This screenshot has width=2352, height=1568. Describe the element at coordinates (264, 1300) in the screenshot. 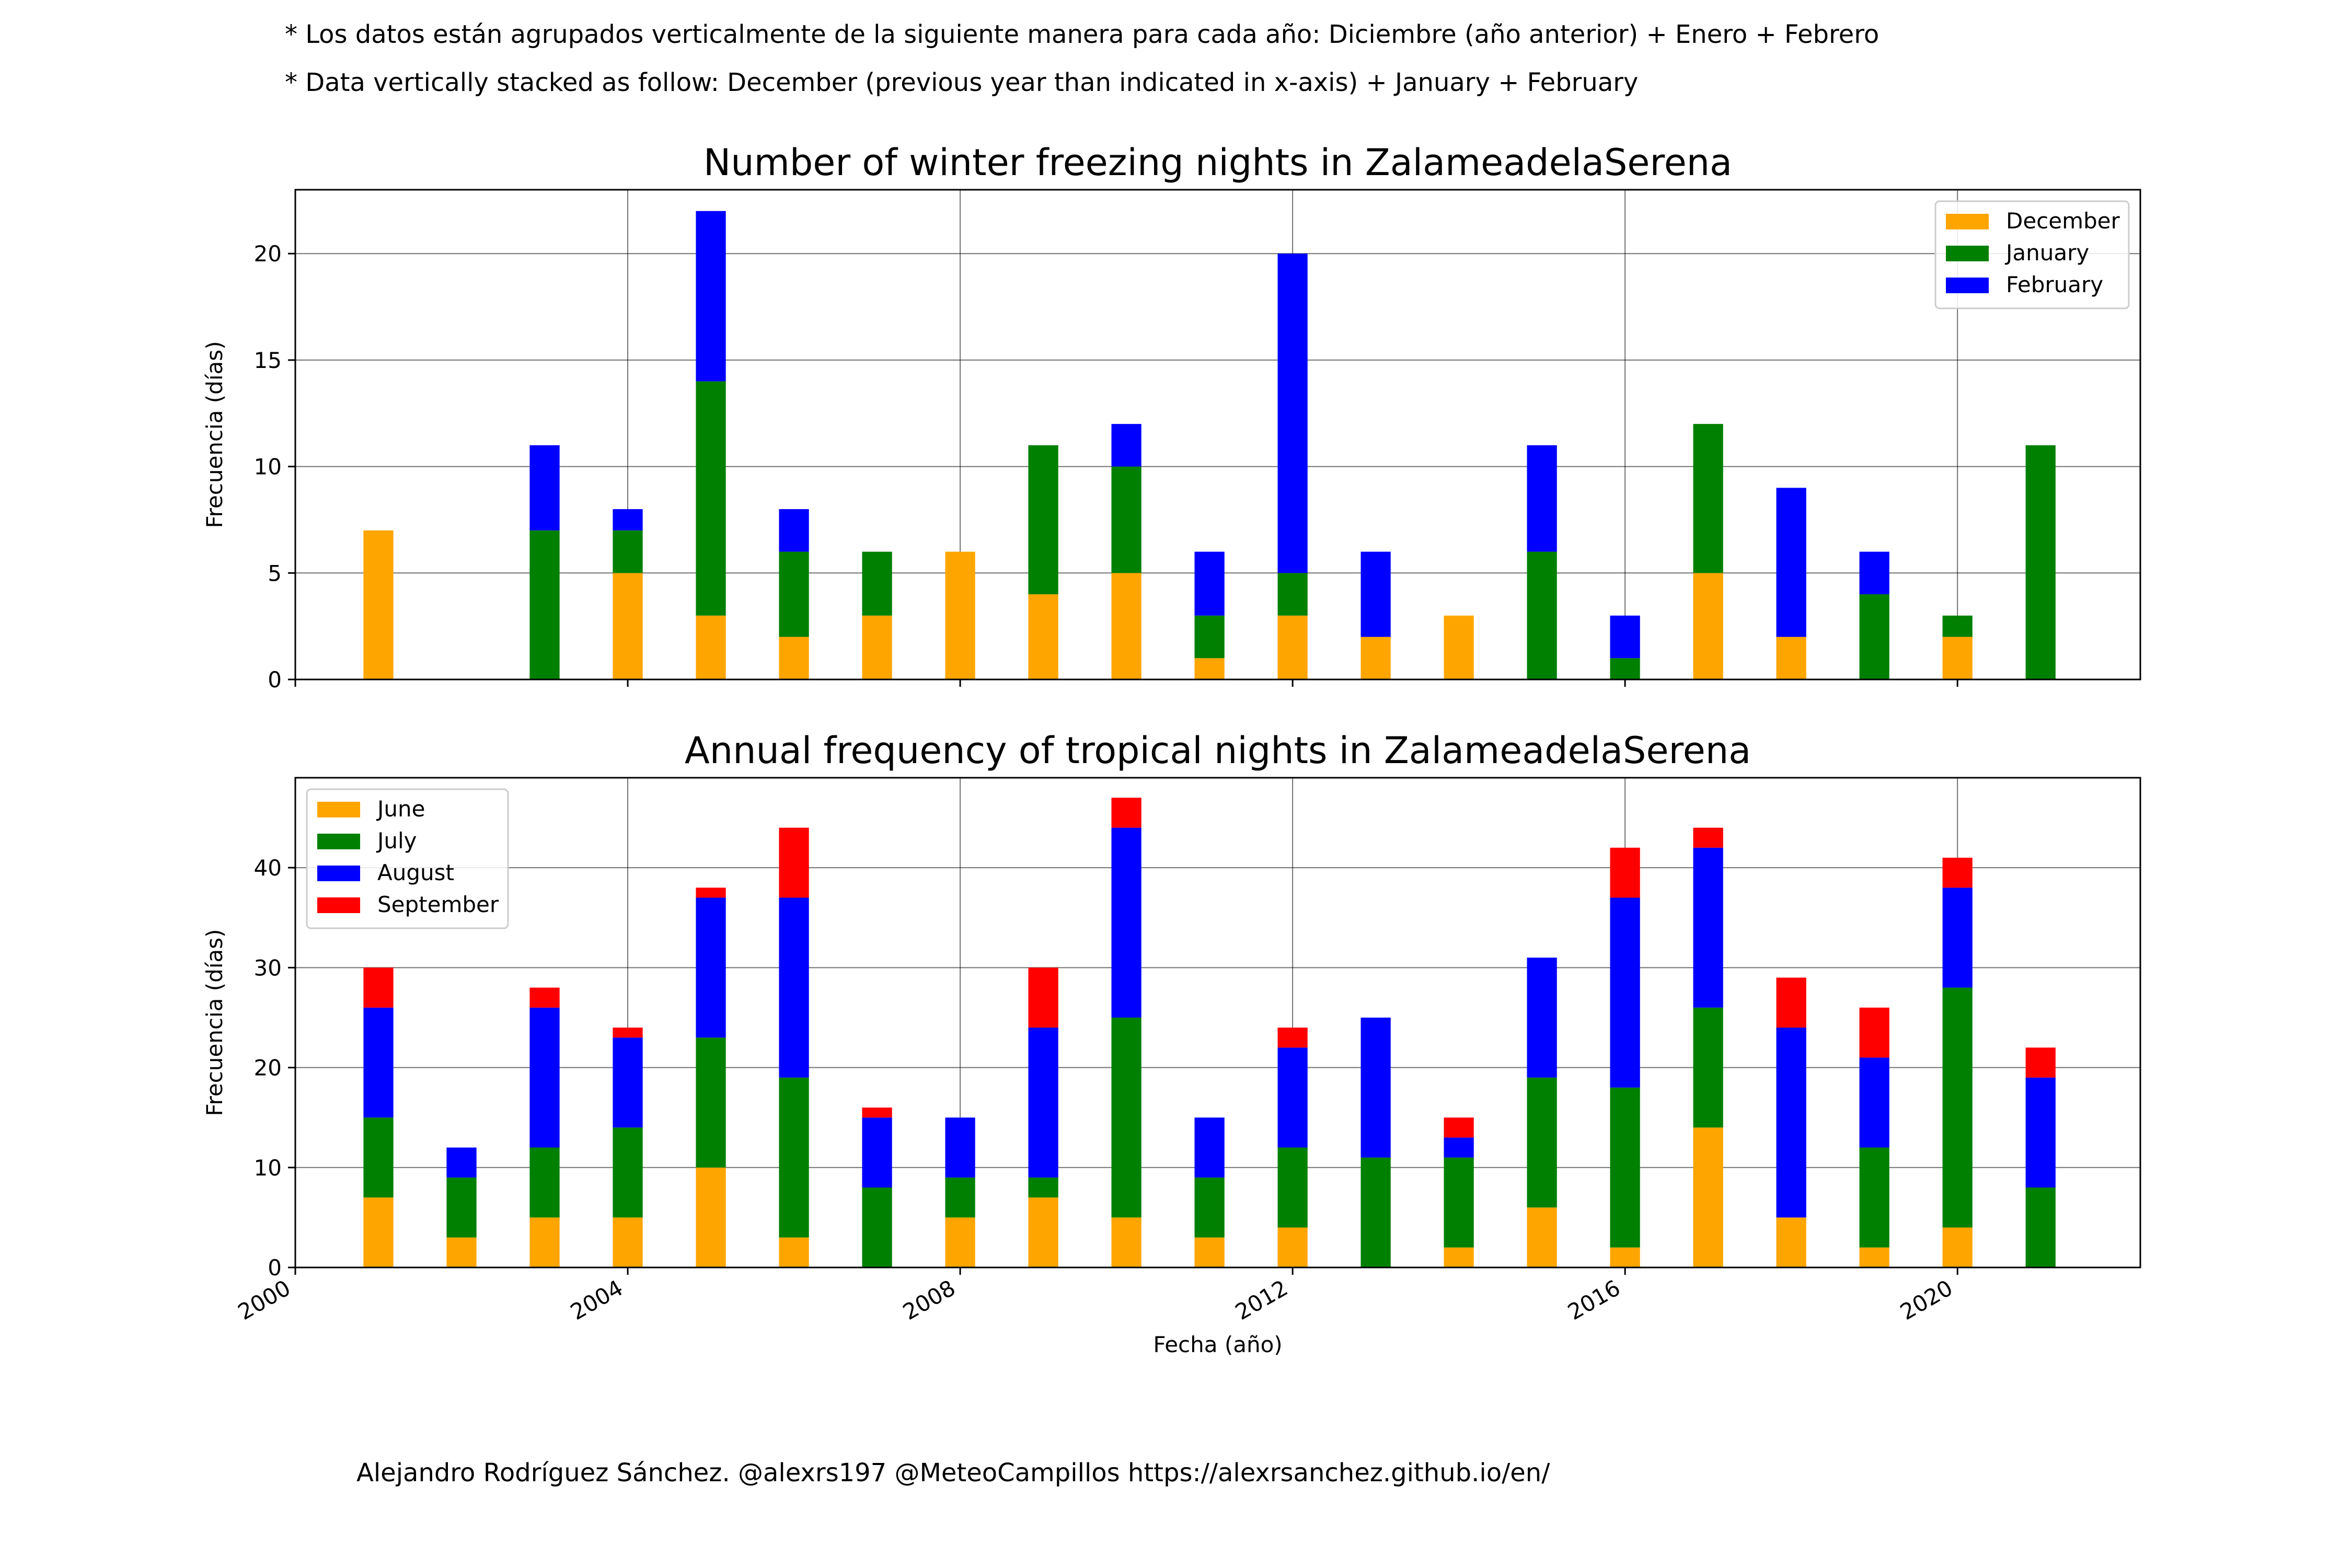

I see `xtick-label-2000: 2000` at that location.